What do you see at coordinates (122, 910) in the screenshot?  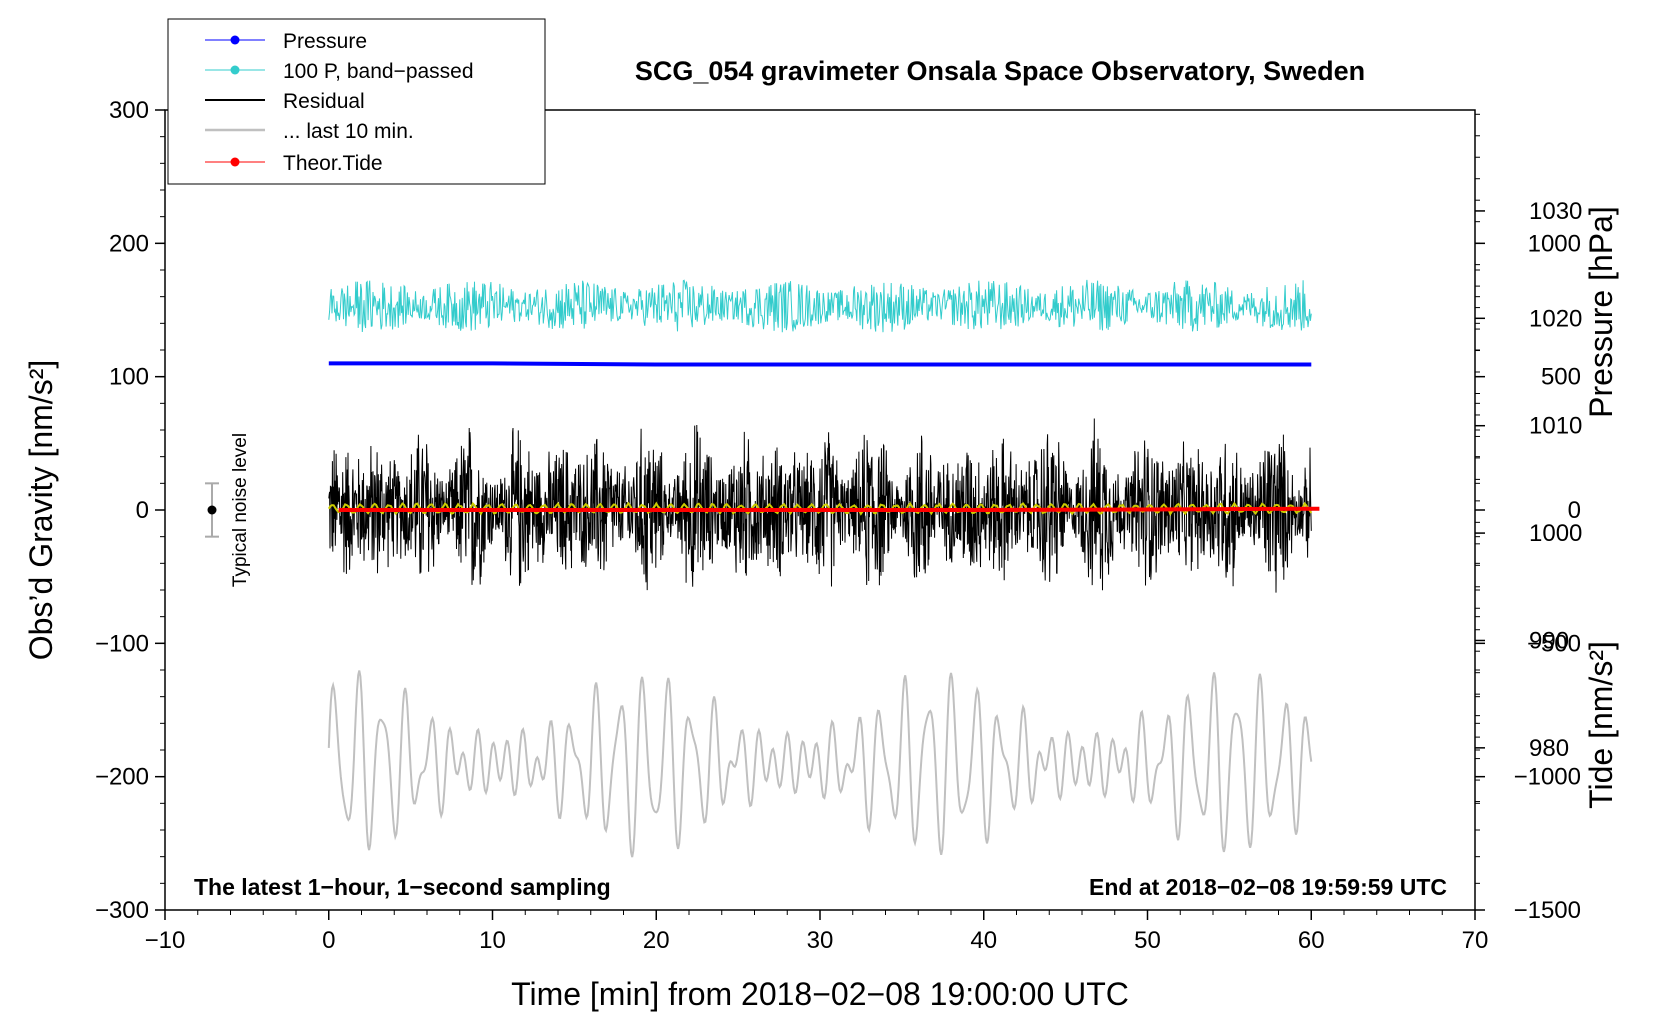 I see `y-tick-label: −300` at bounding box center [122, 910].